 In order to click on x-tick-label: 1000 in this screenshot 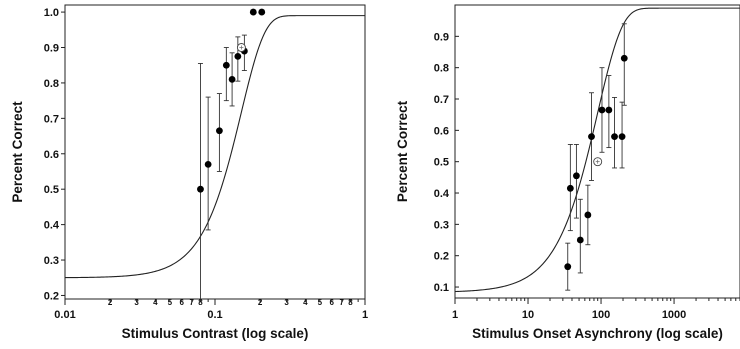, I will do `click(674, 315)`.